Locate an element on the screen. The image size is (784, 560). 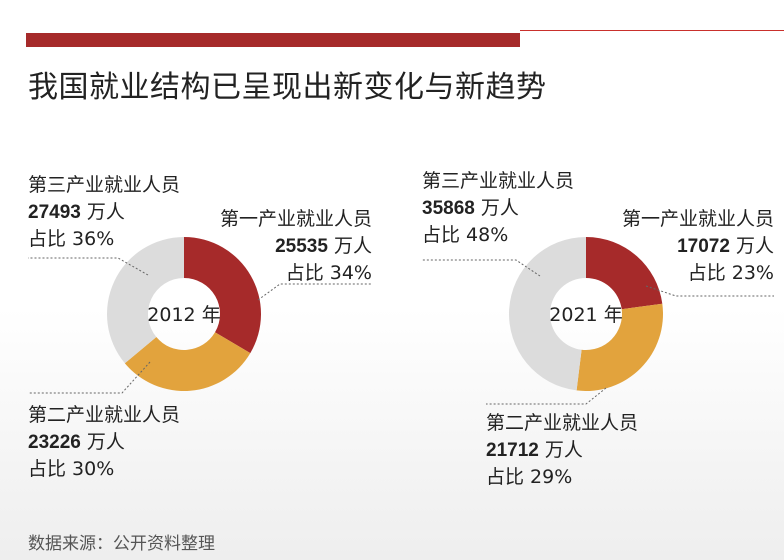
label-2012-secondary: 第二产业就业人员 23226 万人 占比 30% is located at coordinates (104, 442).